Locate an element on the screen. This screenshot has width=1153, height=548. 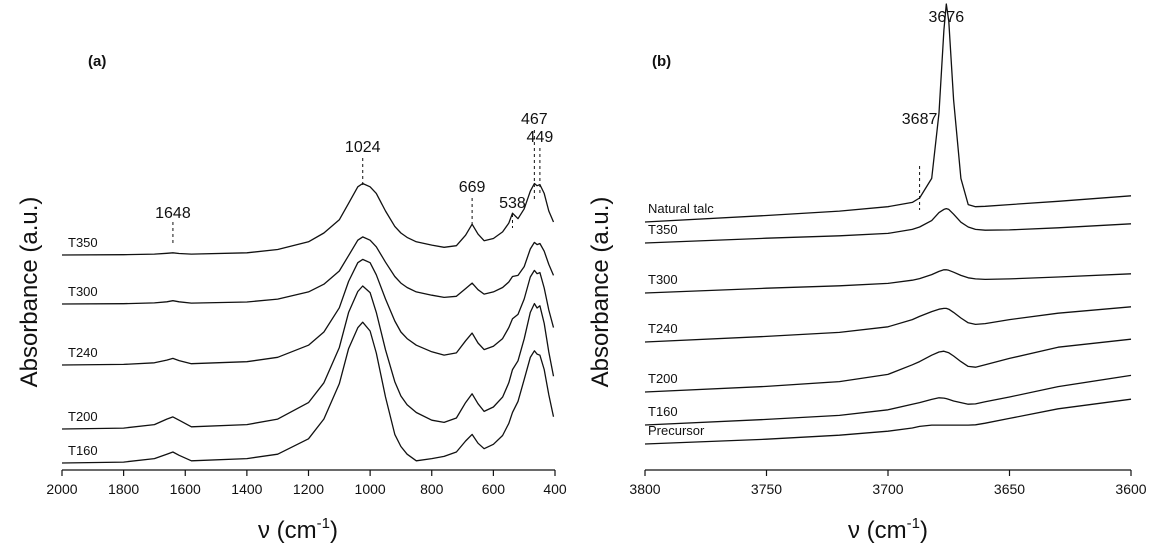
series-line-b-t300 is located at coordinates (888, 281).